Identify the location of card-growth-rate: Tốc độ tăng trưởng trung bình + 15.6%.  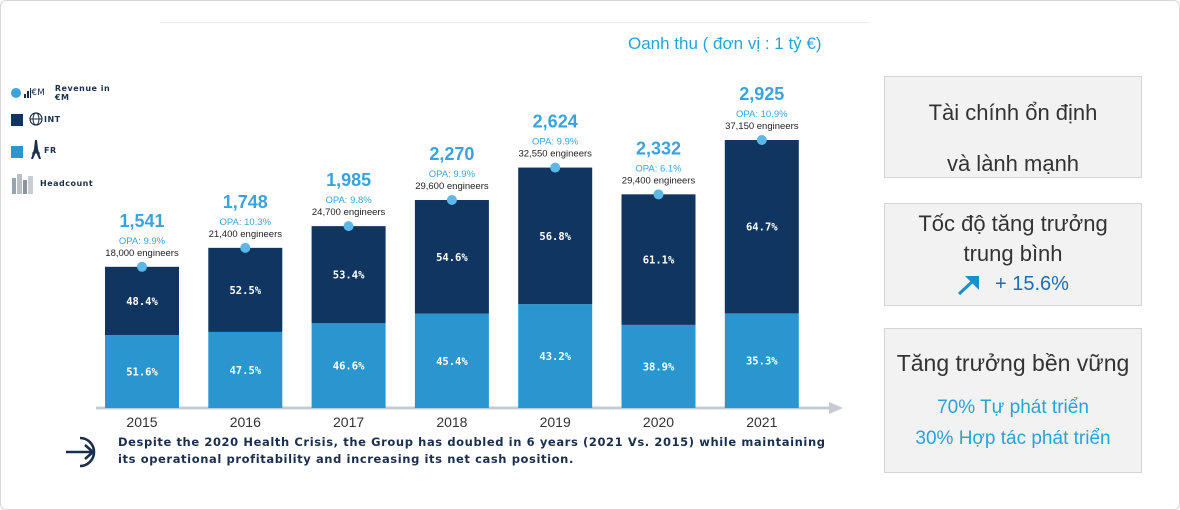
(1013, 254).